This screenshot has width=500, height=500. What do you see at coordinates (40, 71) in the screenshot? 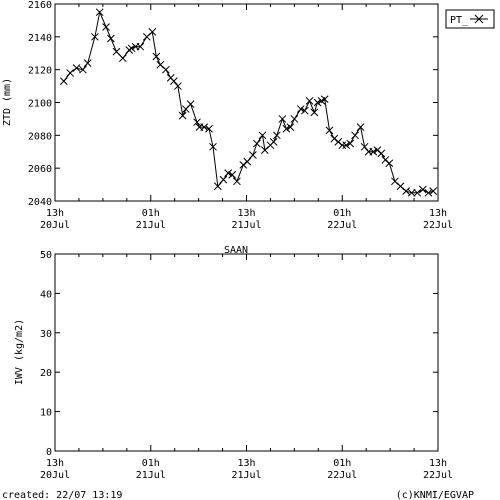
I see `ztd-y-tick-label: 2120` at bounding box center [40, 71].